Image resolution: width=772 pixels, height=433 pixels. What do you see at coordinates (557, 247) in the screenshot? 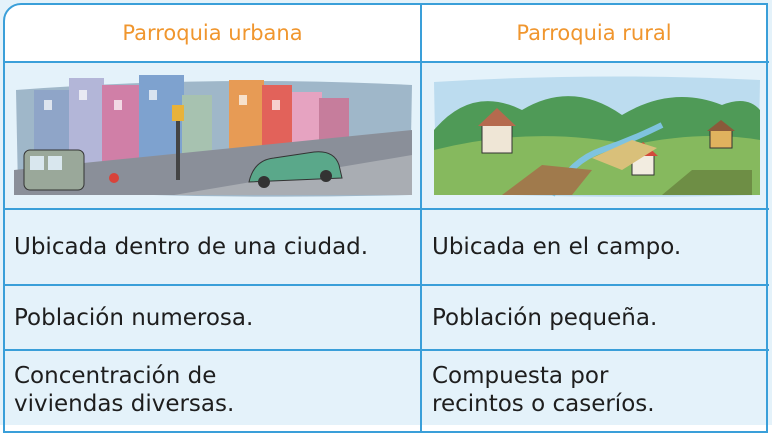
I see `cell: Ubicada en el campo.` at bounding box center [557, 247].